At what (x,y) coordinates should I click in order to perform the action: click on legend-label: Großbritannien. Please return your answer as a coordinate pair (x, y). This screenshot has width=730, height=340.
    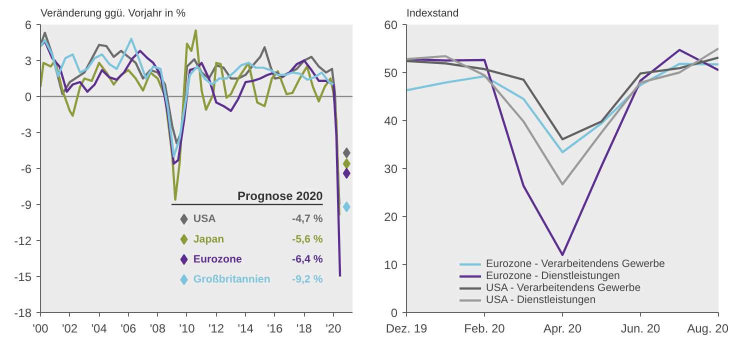
    Looking at the image, I should click on (231, 280).